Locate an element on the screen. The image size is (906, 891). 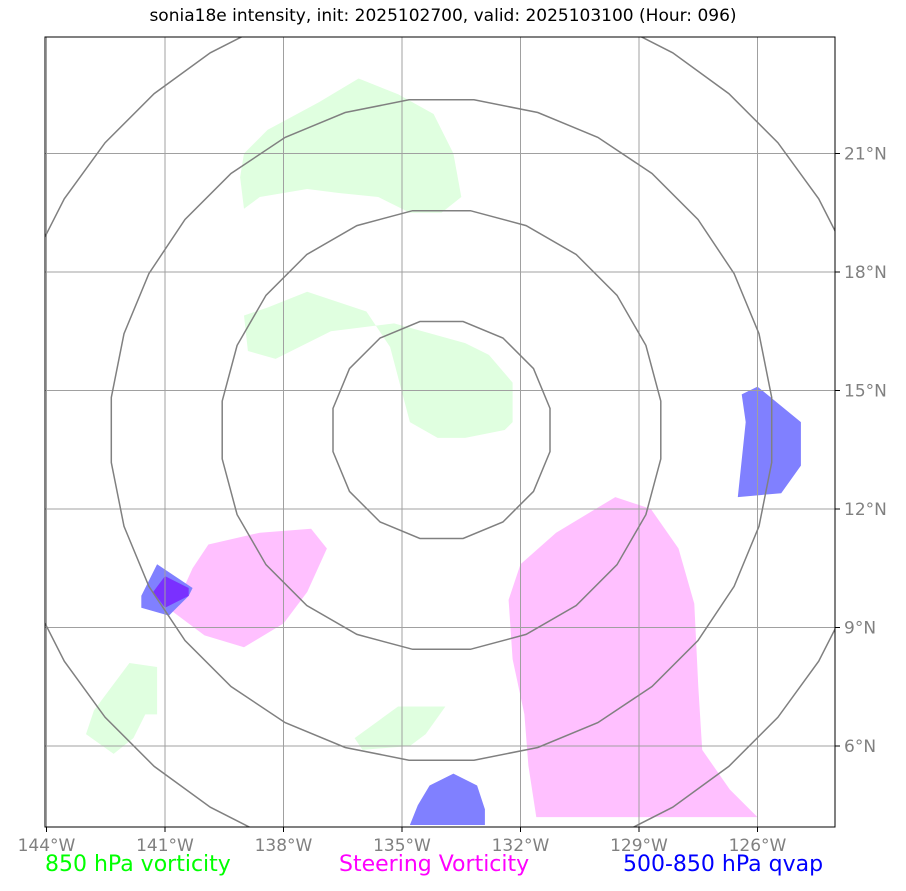
legend-vorticity: 850 hPa vorticity is located at coordinates (138, 864).